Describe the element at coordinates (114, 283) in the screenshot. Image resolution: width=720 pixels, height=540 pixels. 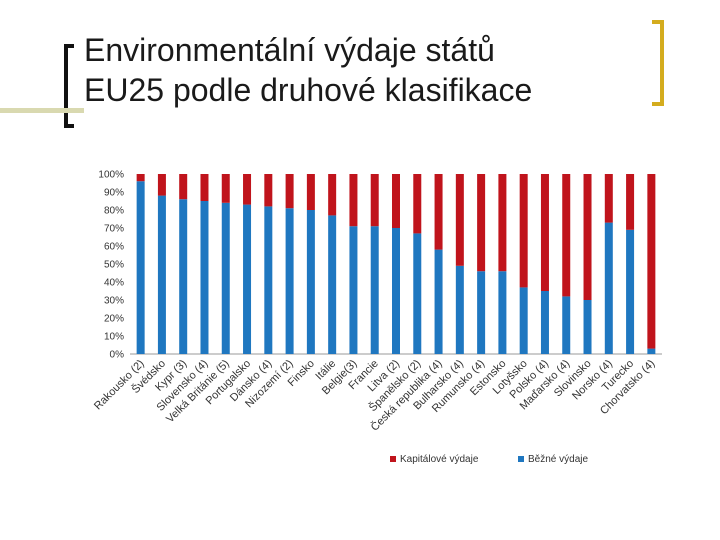
I see `y-tick-label: 40%` at that location.